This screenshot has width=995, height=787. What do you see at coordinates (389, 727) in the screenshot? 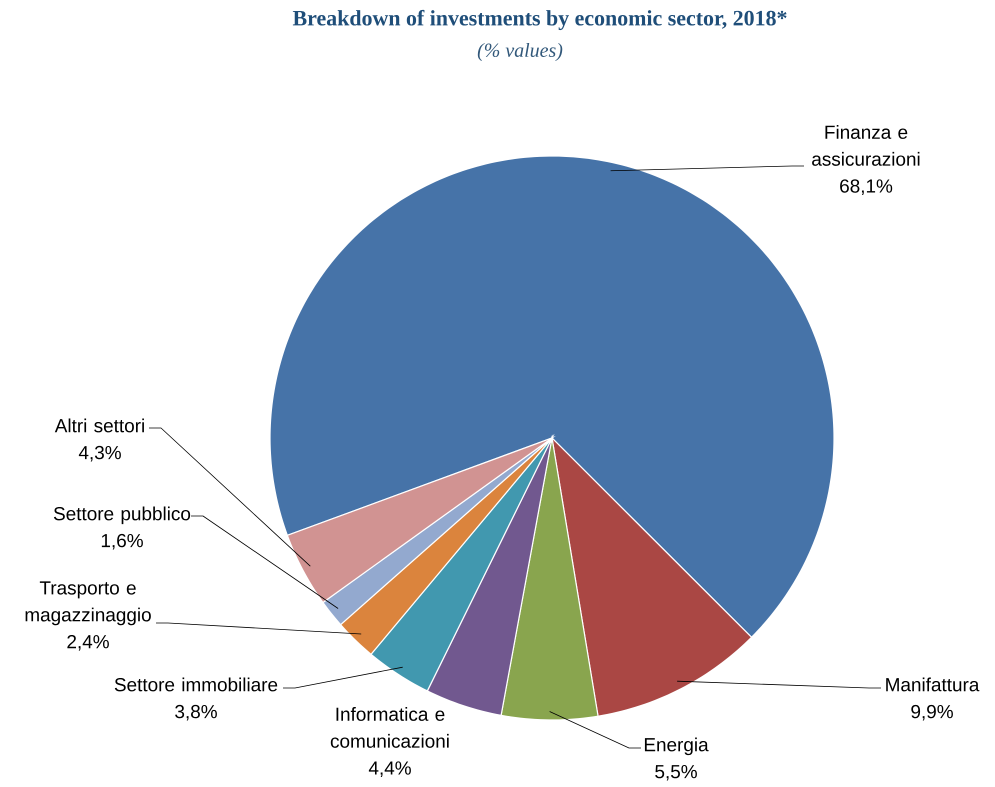
I see `slice-label: Informatica e comunicazioni` at bounding box center [389, 727].